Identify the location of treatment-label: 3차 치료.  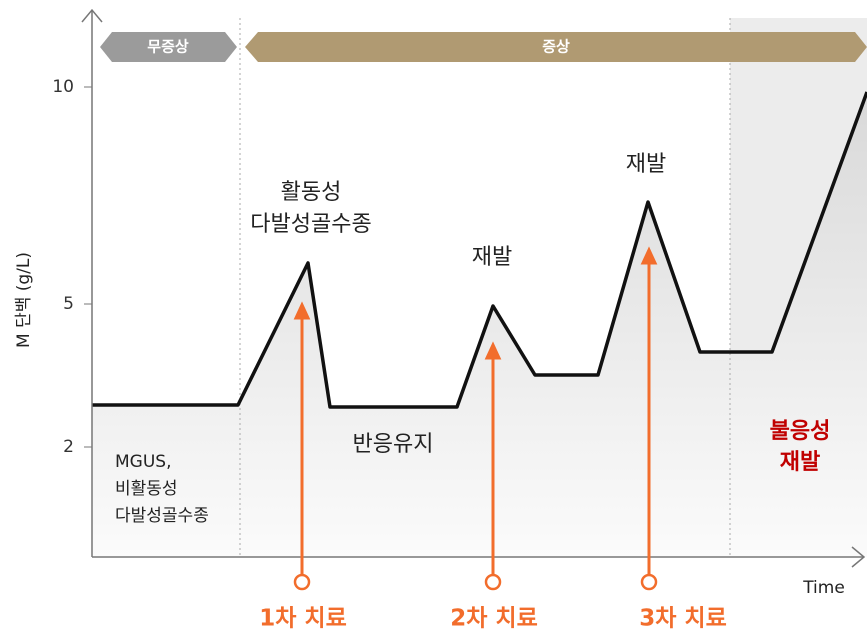
(683, 619).